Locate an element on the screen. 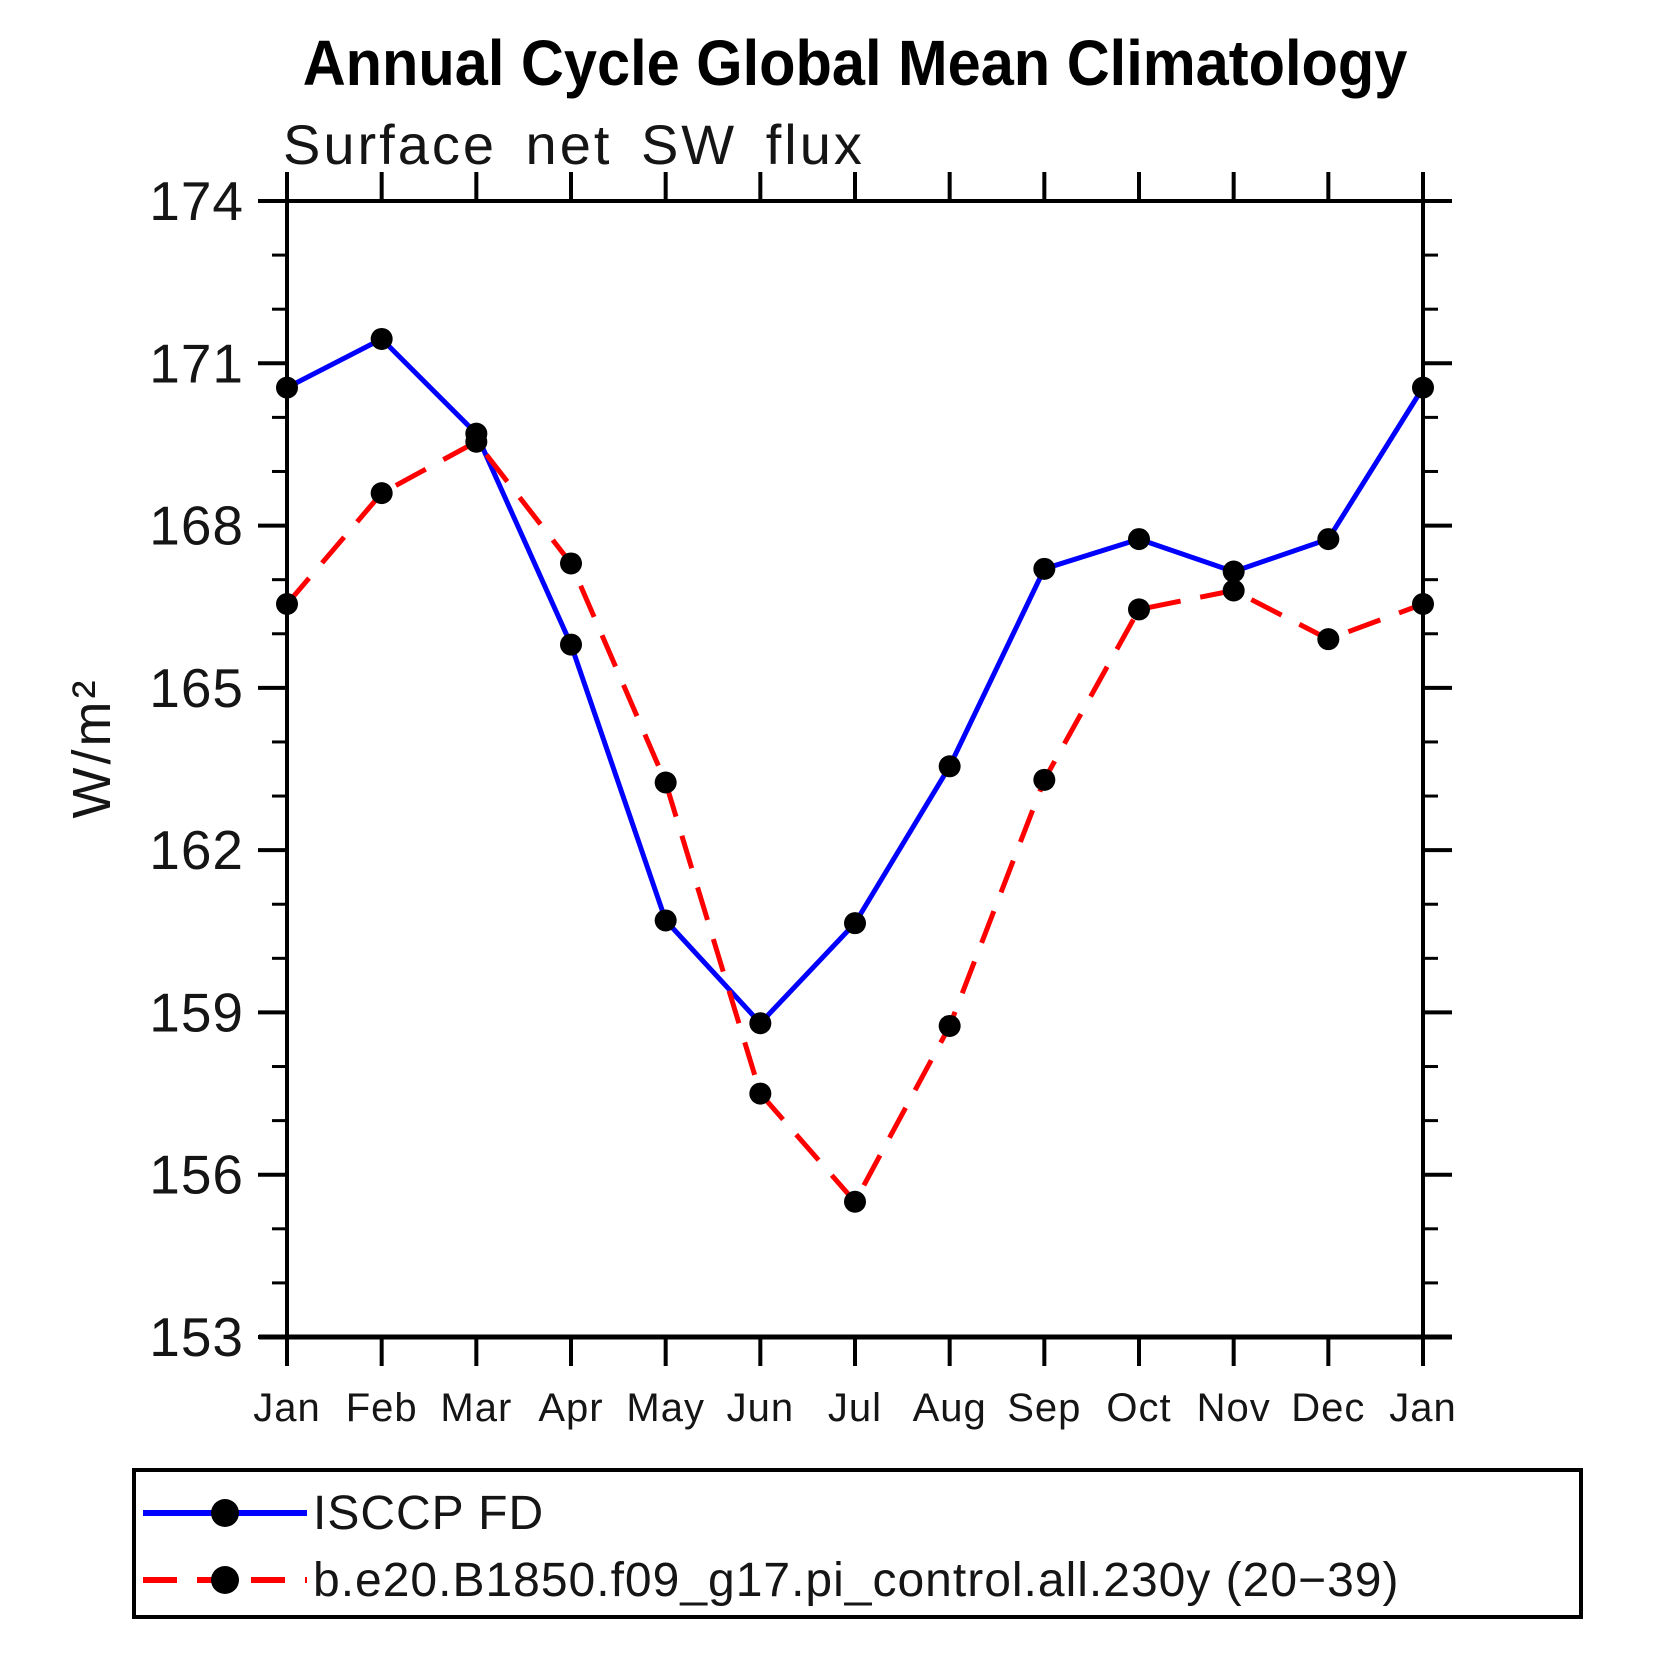 Image resolution: width=1658 pixels, height=1658 pixels. x-tick-label: Feb is located at coordinates (382, 1408).